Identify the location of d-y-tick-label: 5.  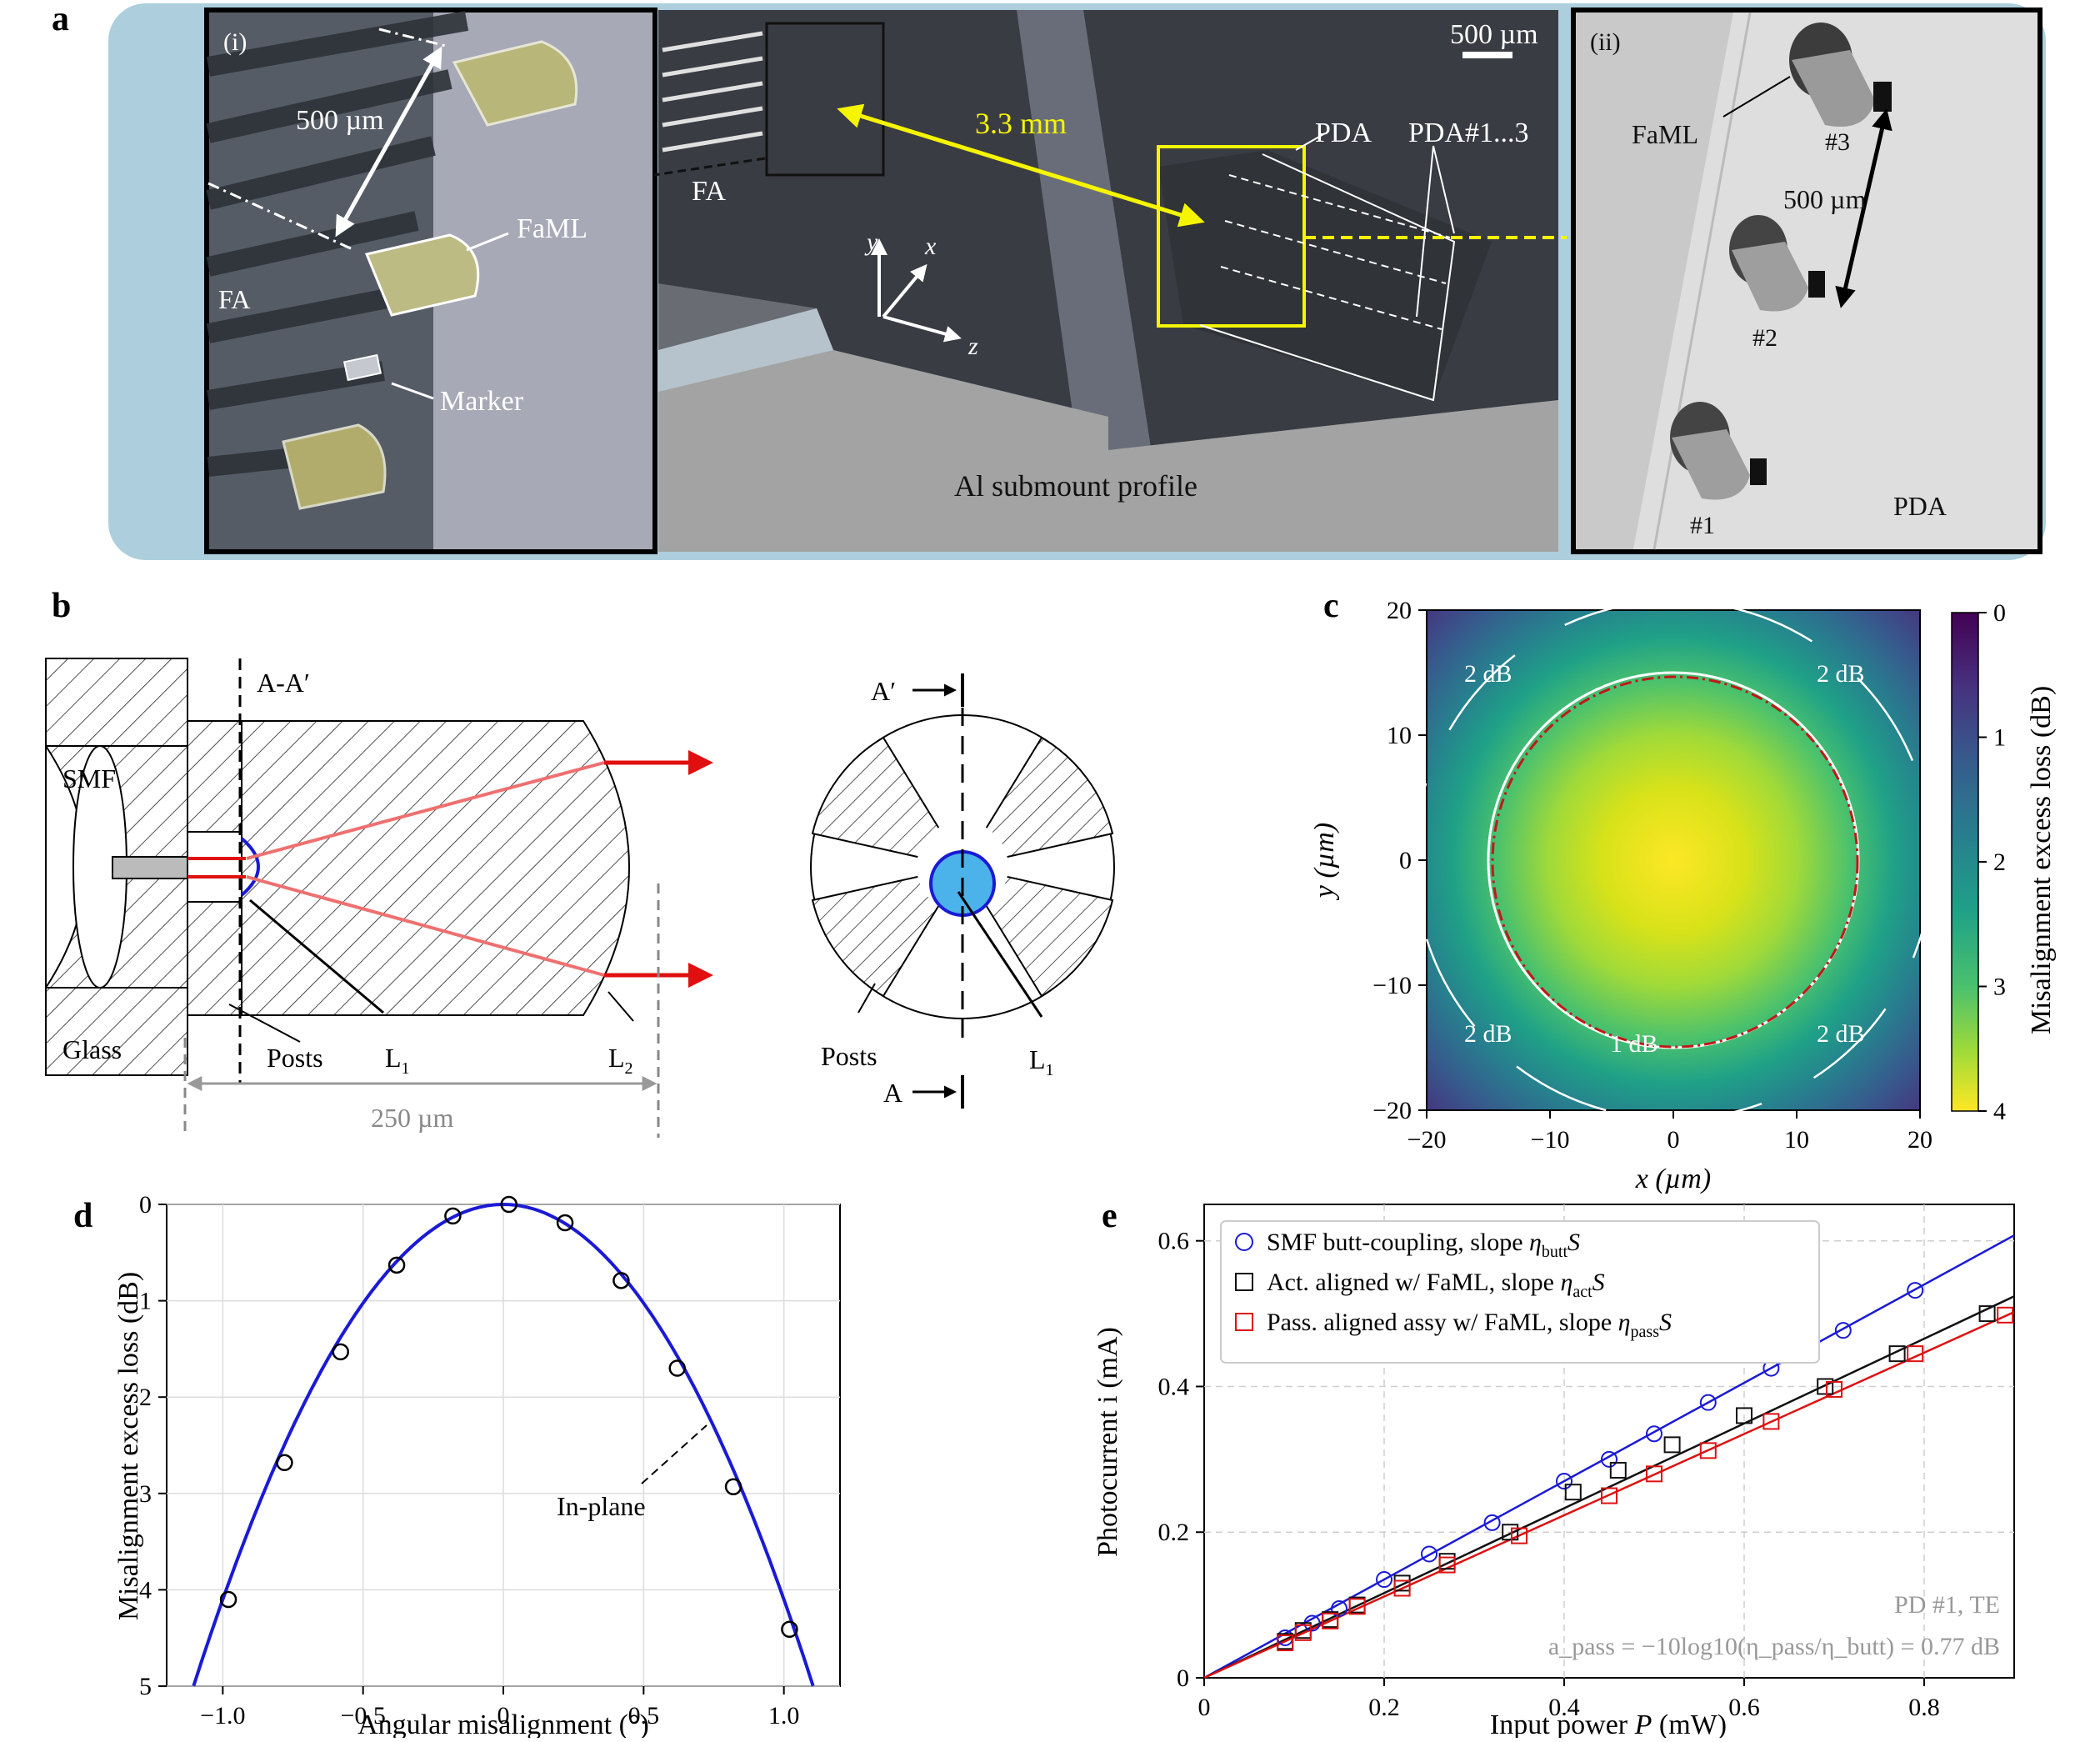
(145, 1686).